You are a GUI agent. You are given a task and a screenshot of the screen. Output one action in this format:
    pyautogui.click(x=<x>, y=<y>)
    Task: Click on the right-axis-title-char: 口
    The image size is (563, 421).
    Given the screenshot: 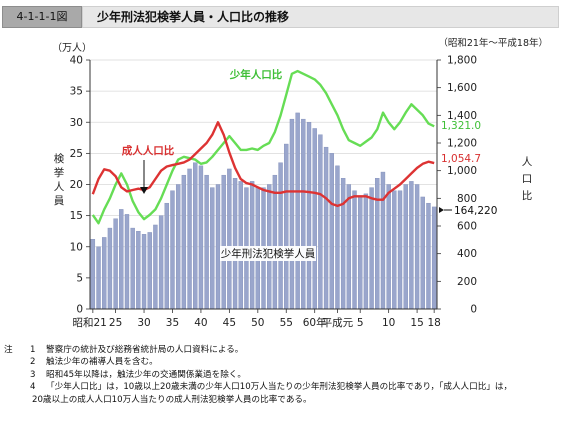 What is the action you would take?
    pyautogui.click(x=527, y=179)
    